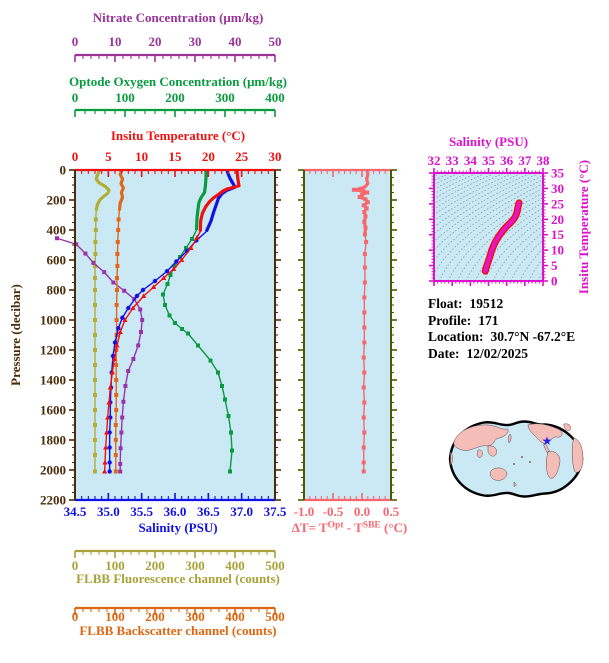  What do you see at coordinates (453, 160) in the screenshot?
I see `axis-tick-label: 33` at bounding box center [453, 160].